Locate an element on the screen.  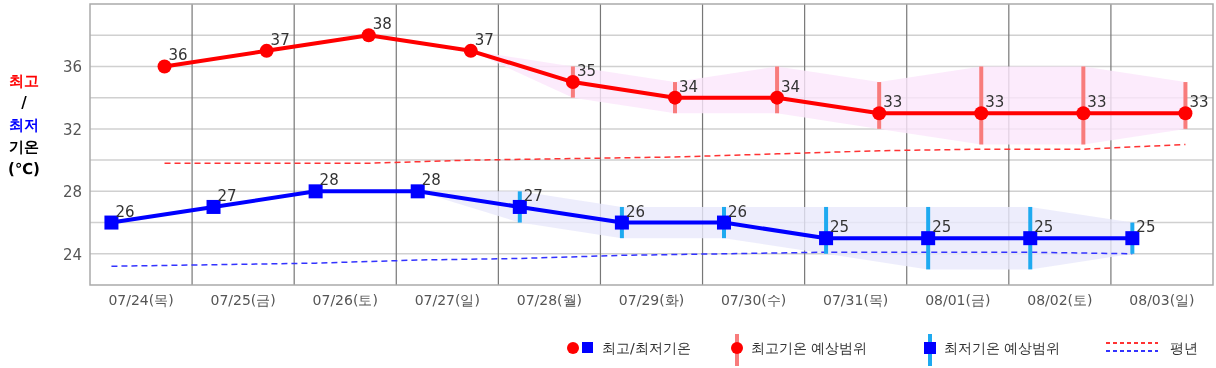
x-tick-label: 07/25(금) is located at coordinates (243, 300).